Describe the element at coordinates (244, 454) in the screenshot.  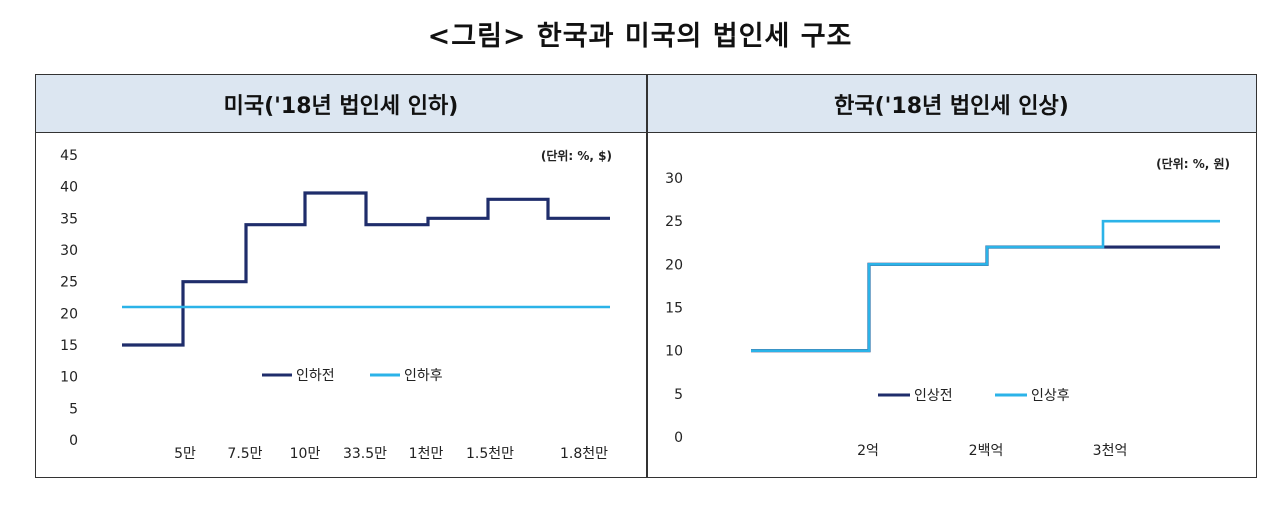
I see `x-tick-label: 7.5만` at that location.